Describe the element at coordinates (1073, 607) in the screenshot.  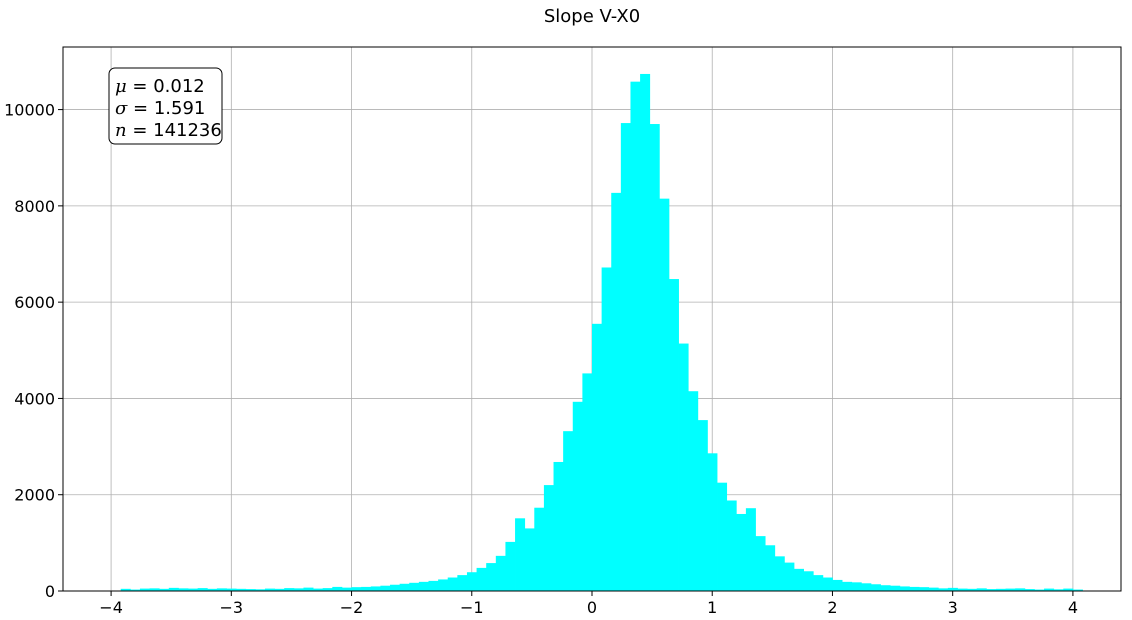
I see `x-tick-label: 4` at that location.